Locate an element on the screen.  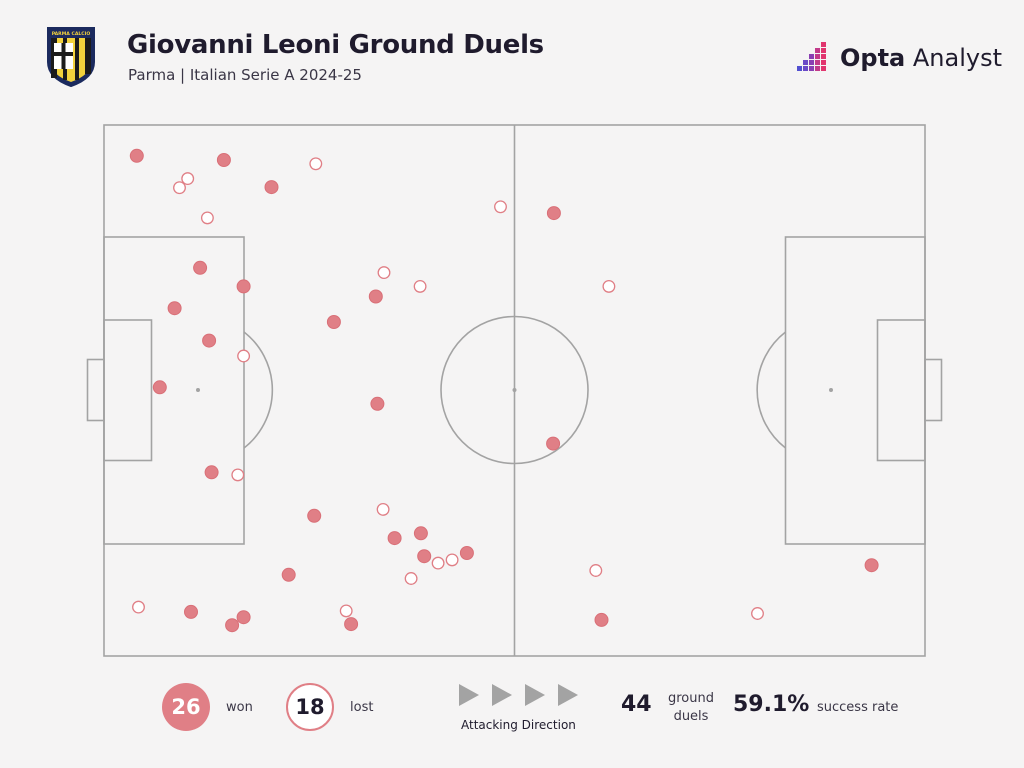
centre-spot is located at coordinates (514, 390).